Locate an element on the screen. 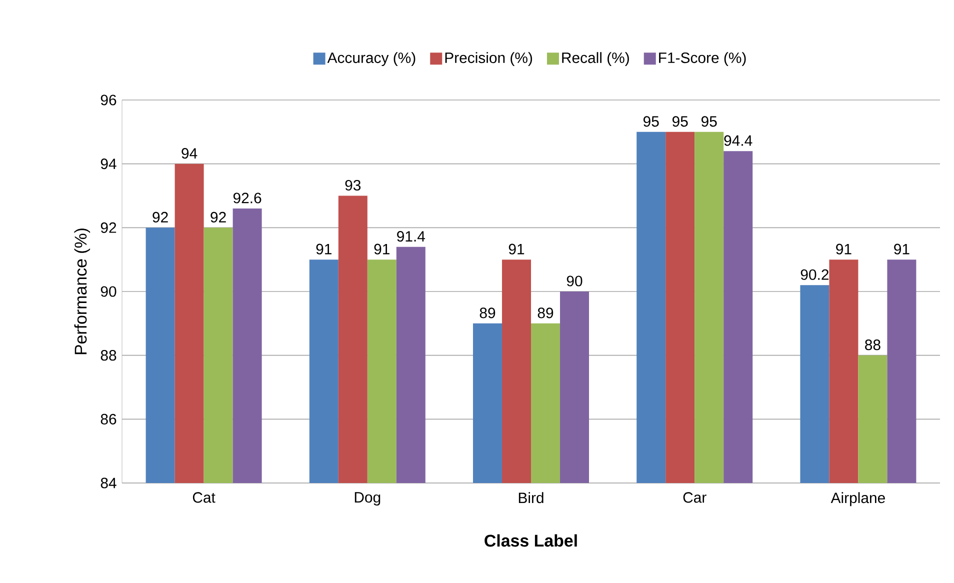 Image resolution: width=954 pixels, height=583 pixels. y-tick-label: 84 is located at coordinates (108, 483).